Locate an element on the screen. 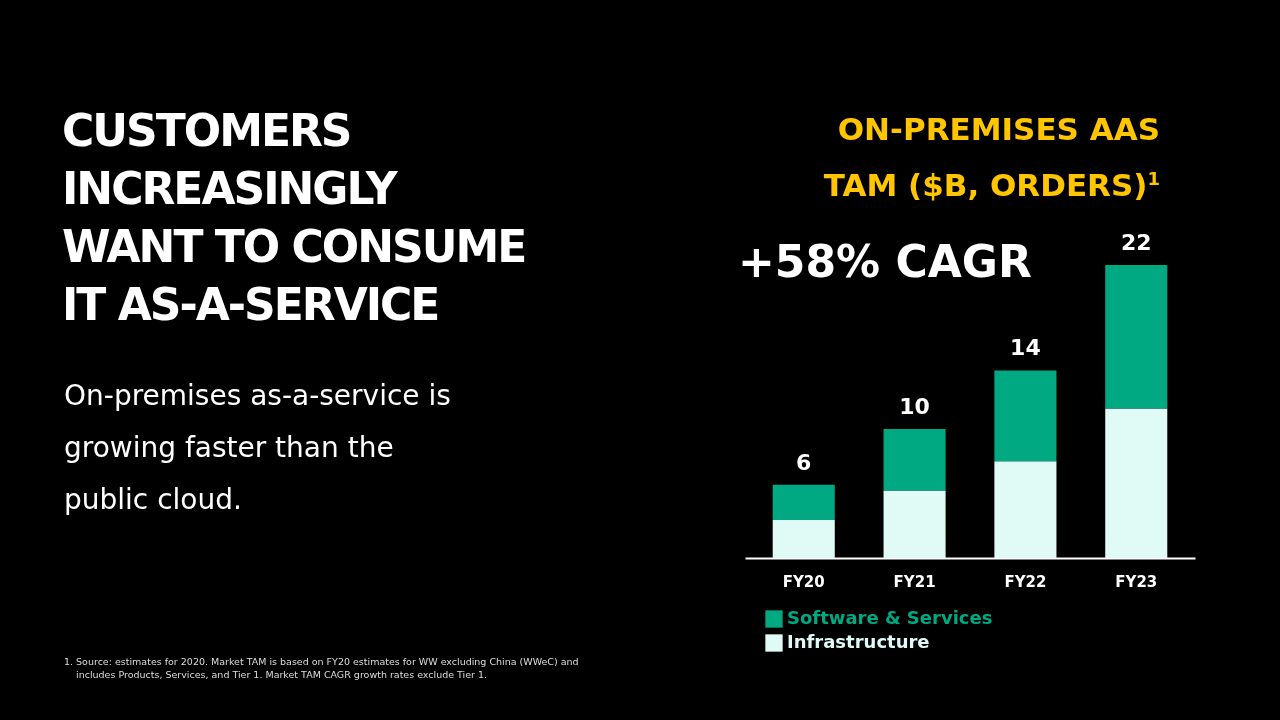 The width and height of the screenshot is (1280, 720). text: 1. Source: estimates for 2020. Market TAM is based on FY20 estimates for WW excluding China (WWeC) and includes Products, Services, and Tier 1. Market TAM CAGR growth rates exclude Tier 1. is located at coordinates (322, 668).